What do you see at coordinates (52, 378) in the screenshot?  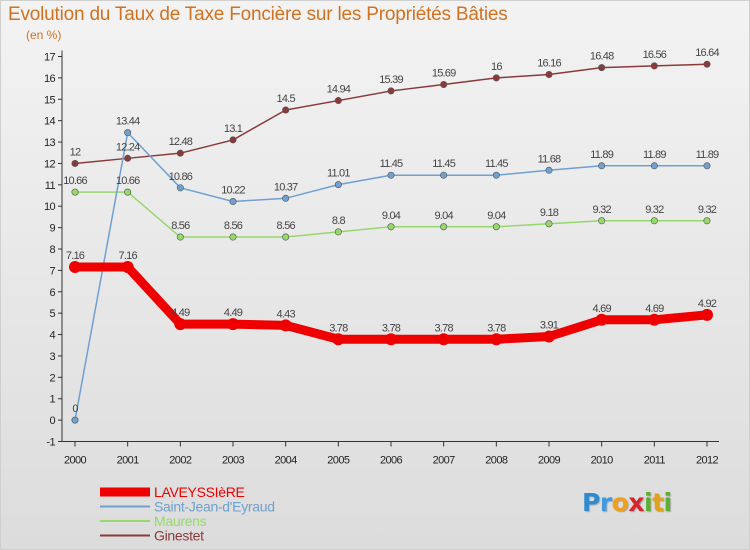 I see `y-tick-label: 2` at bounding box center [52, 378].